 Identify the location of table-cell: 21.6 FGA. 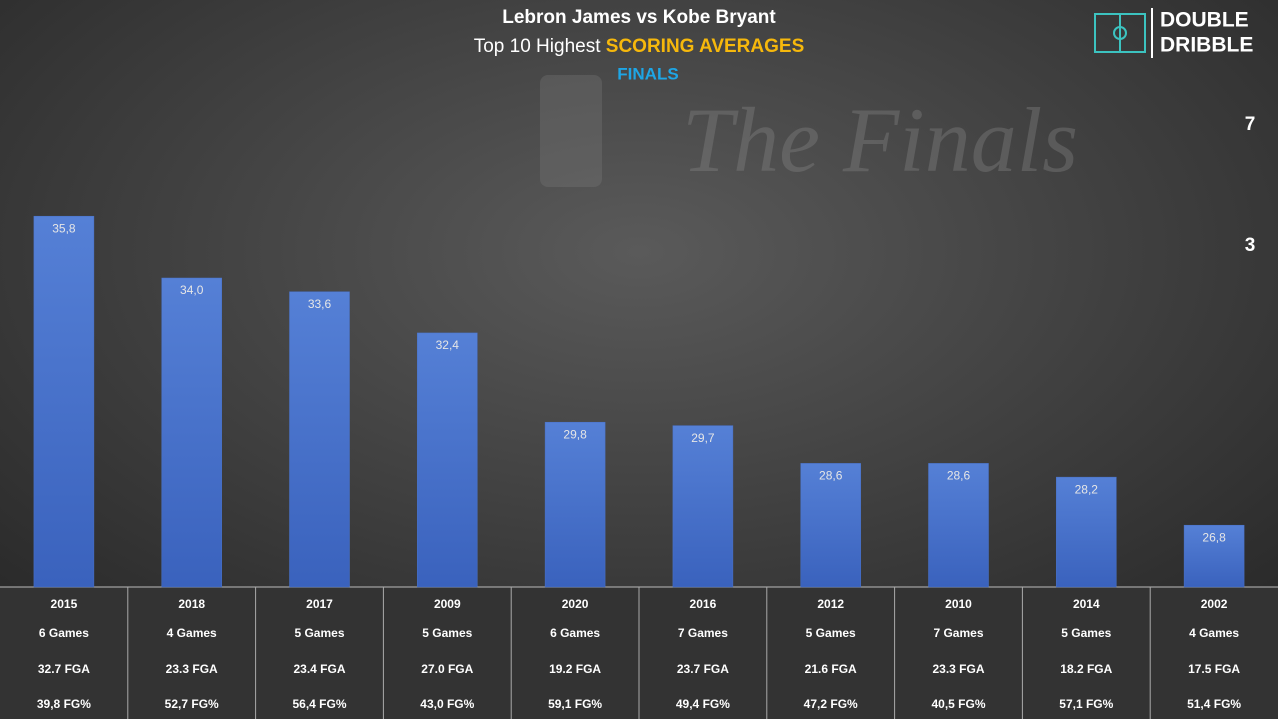
(831, 669).